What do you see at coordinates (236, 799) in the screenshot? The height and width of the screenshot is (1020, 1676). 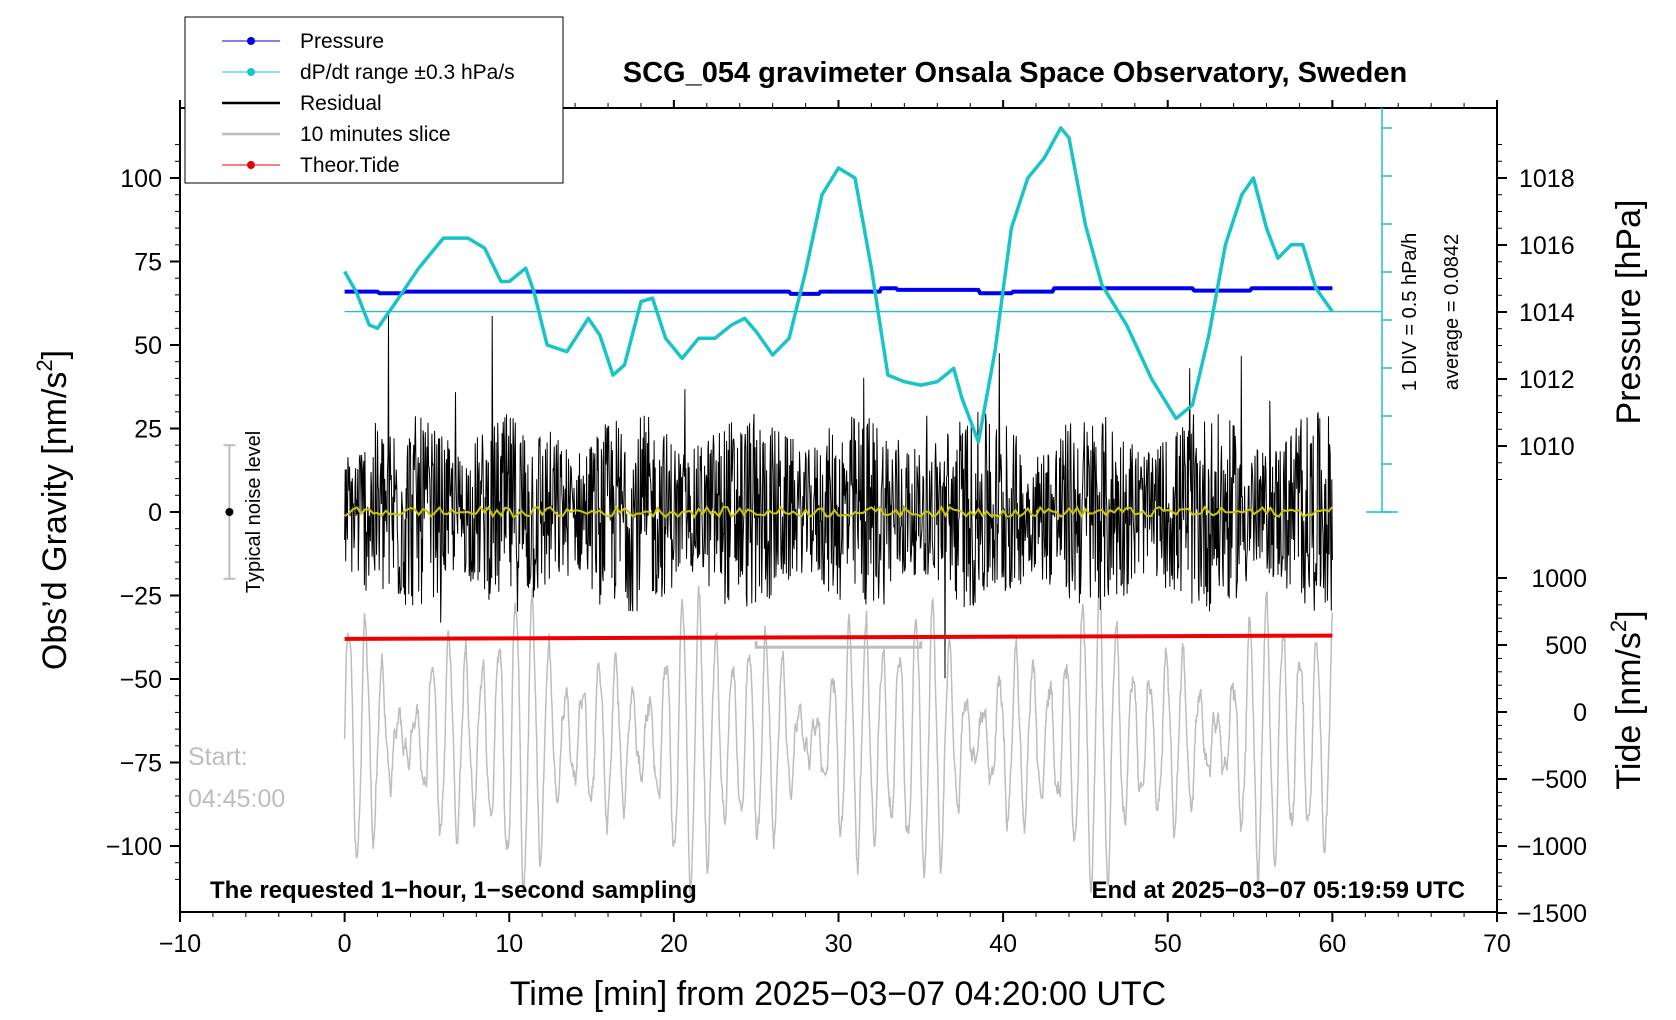 I see `start-time-label: 04:45:00` at bounding box center [236, 799].